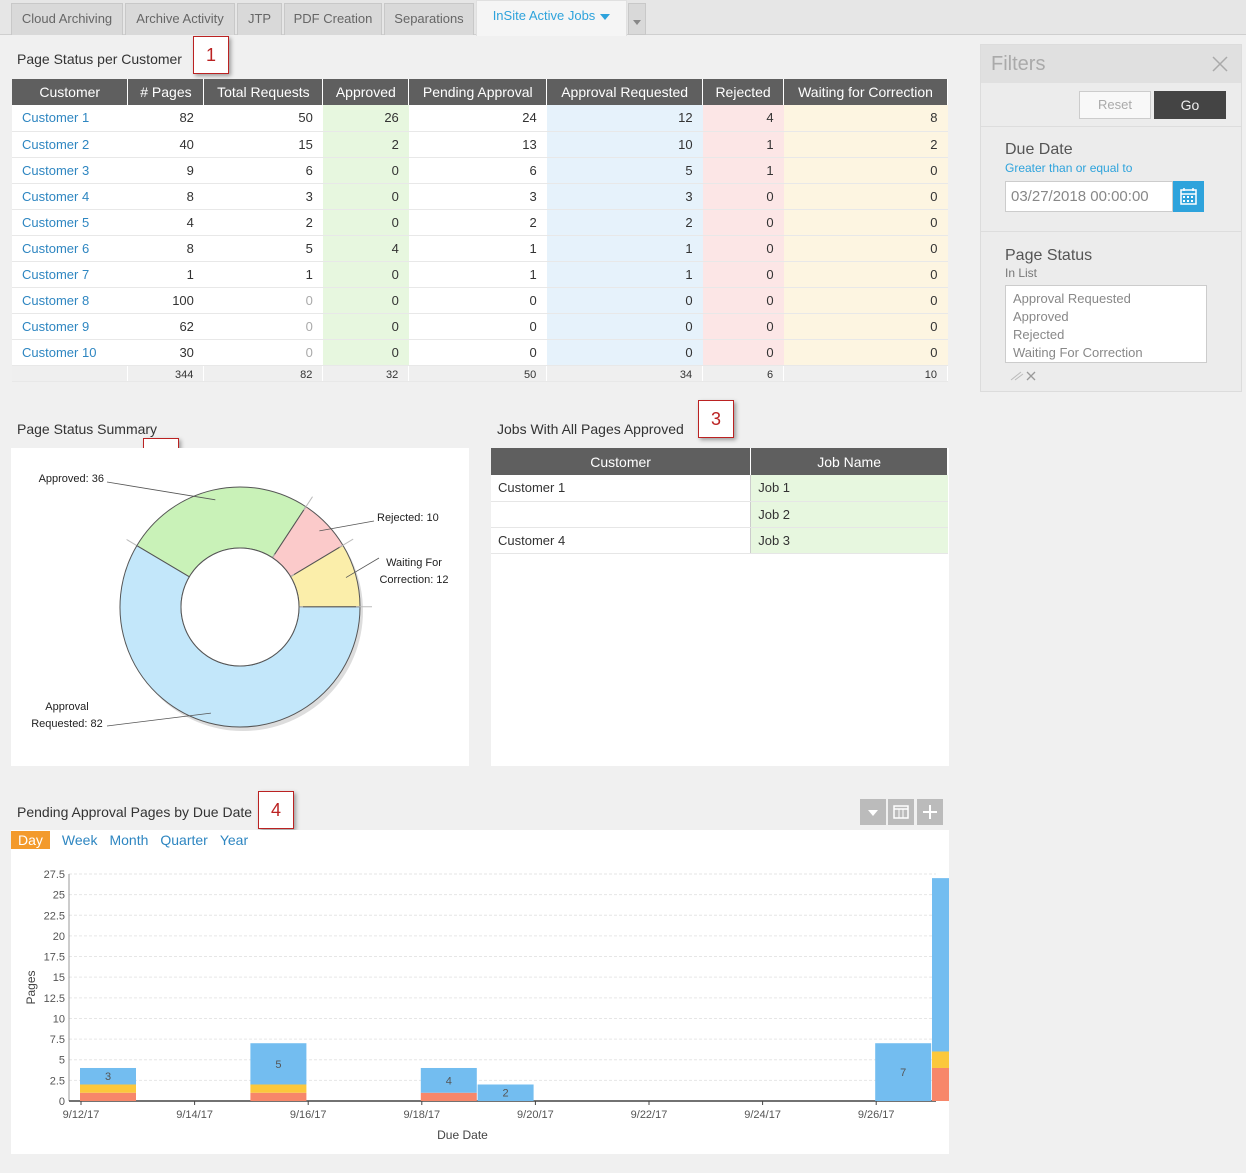  Describe the element at coordinates (1049, 255) in the screenshot. I see `page-status-title: Page Status` at that location.